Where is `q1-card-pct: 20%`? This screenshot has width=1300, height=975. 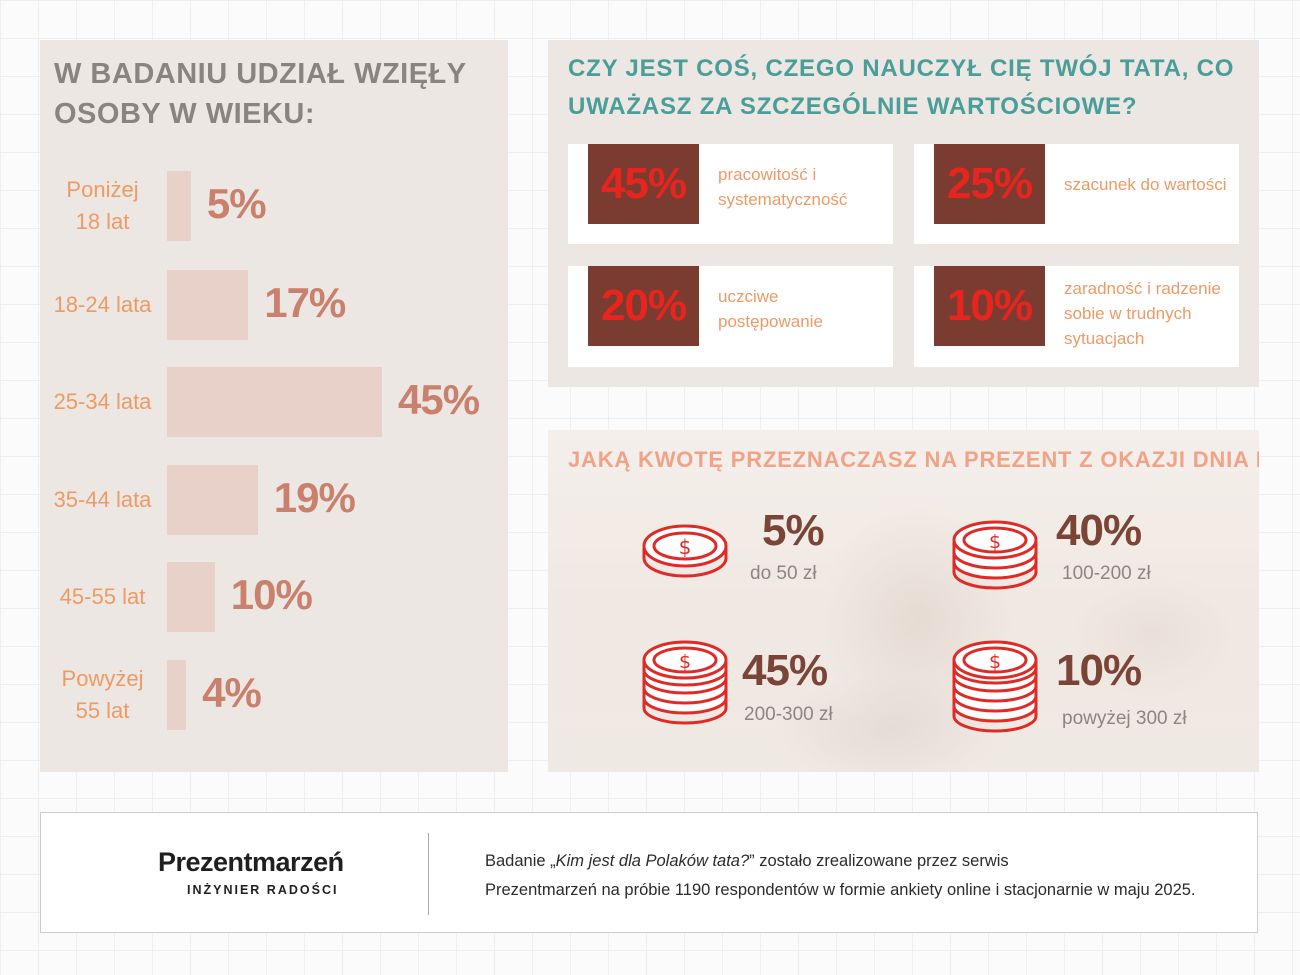
q1-card-pct: 20% is located at coordinates (643, 306).